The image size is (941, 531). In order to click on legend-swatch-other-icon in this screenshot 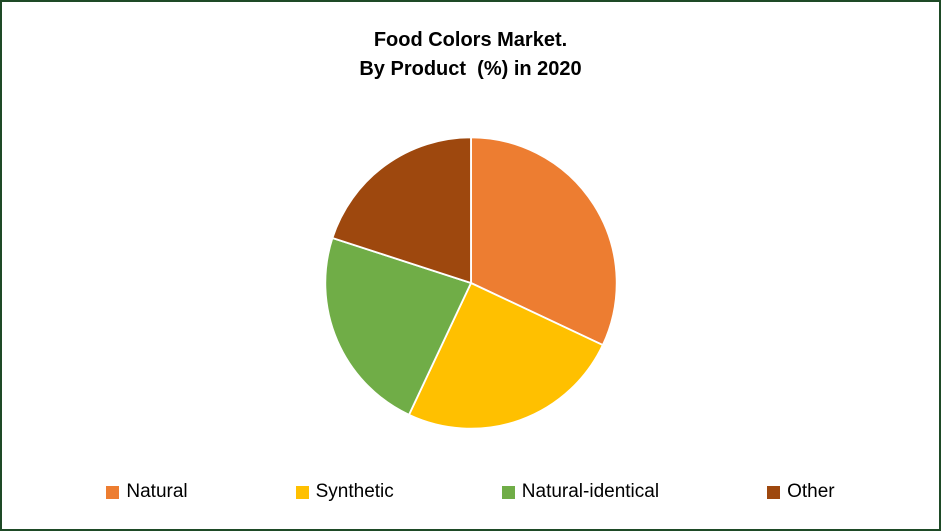, I will do `click(774, 492)`.